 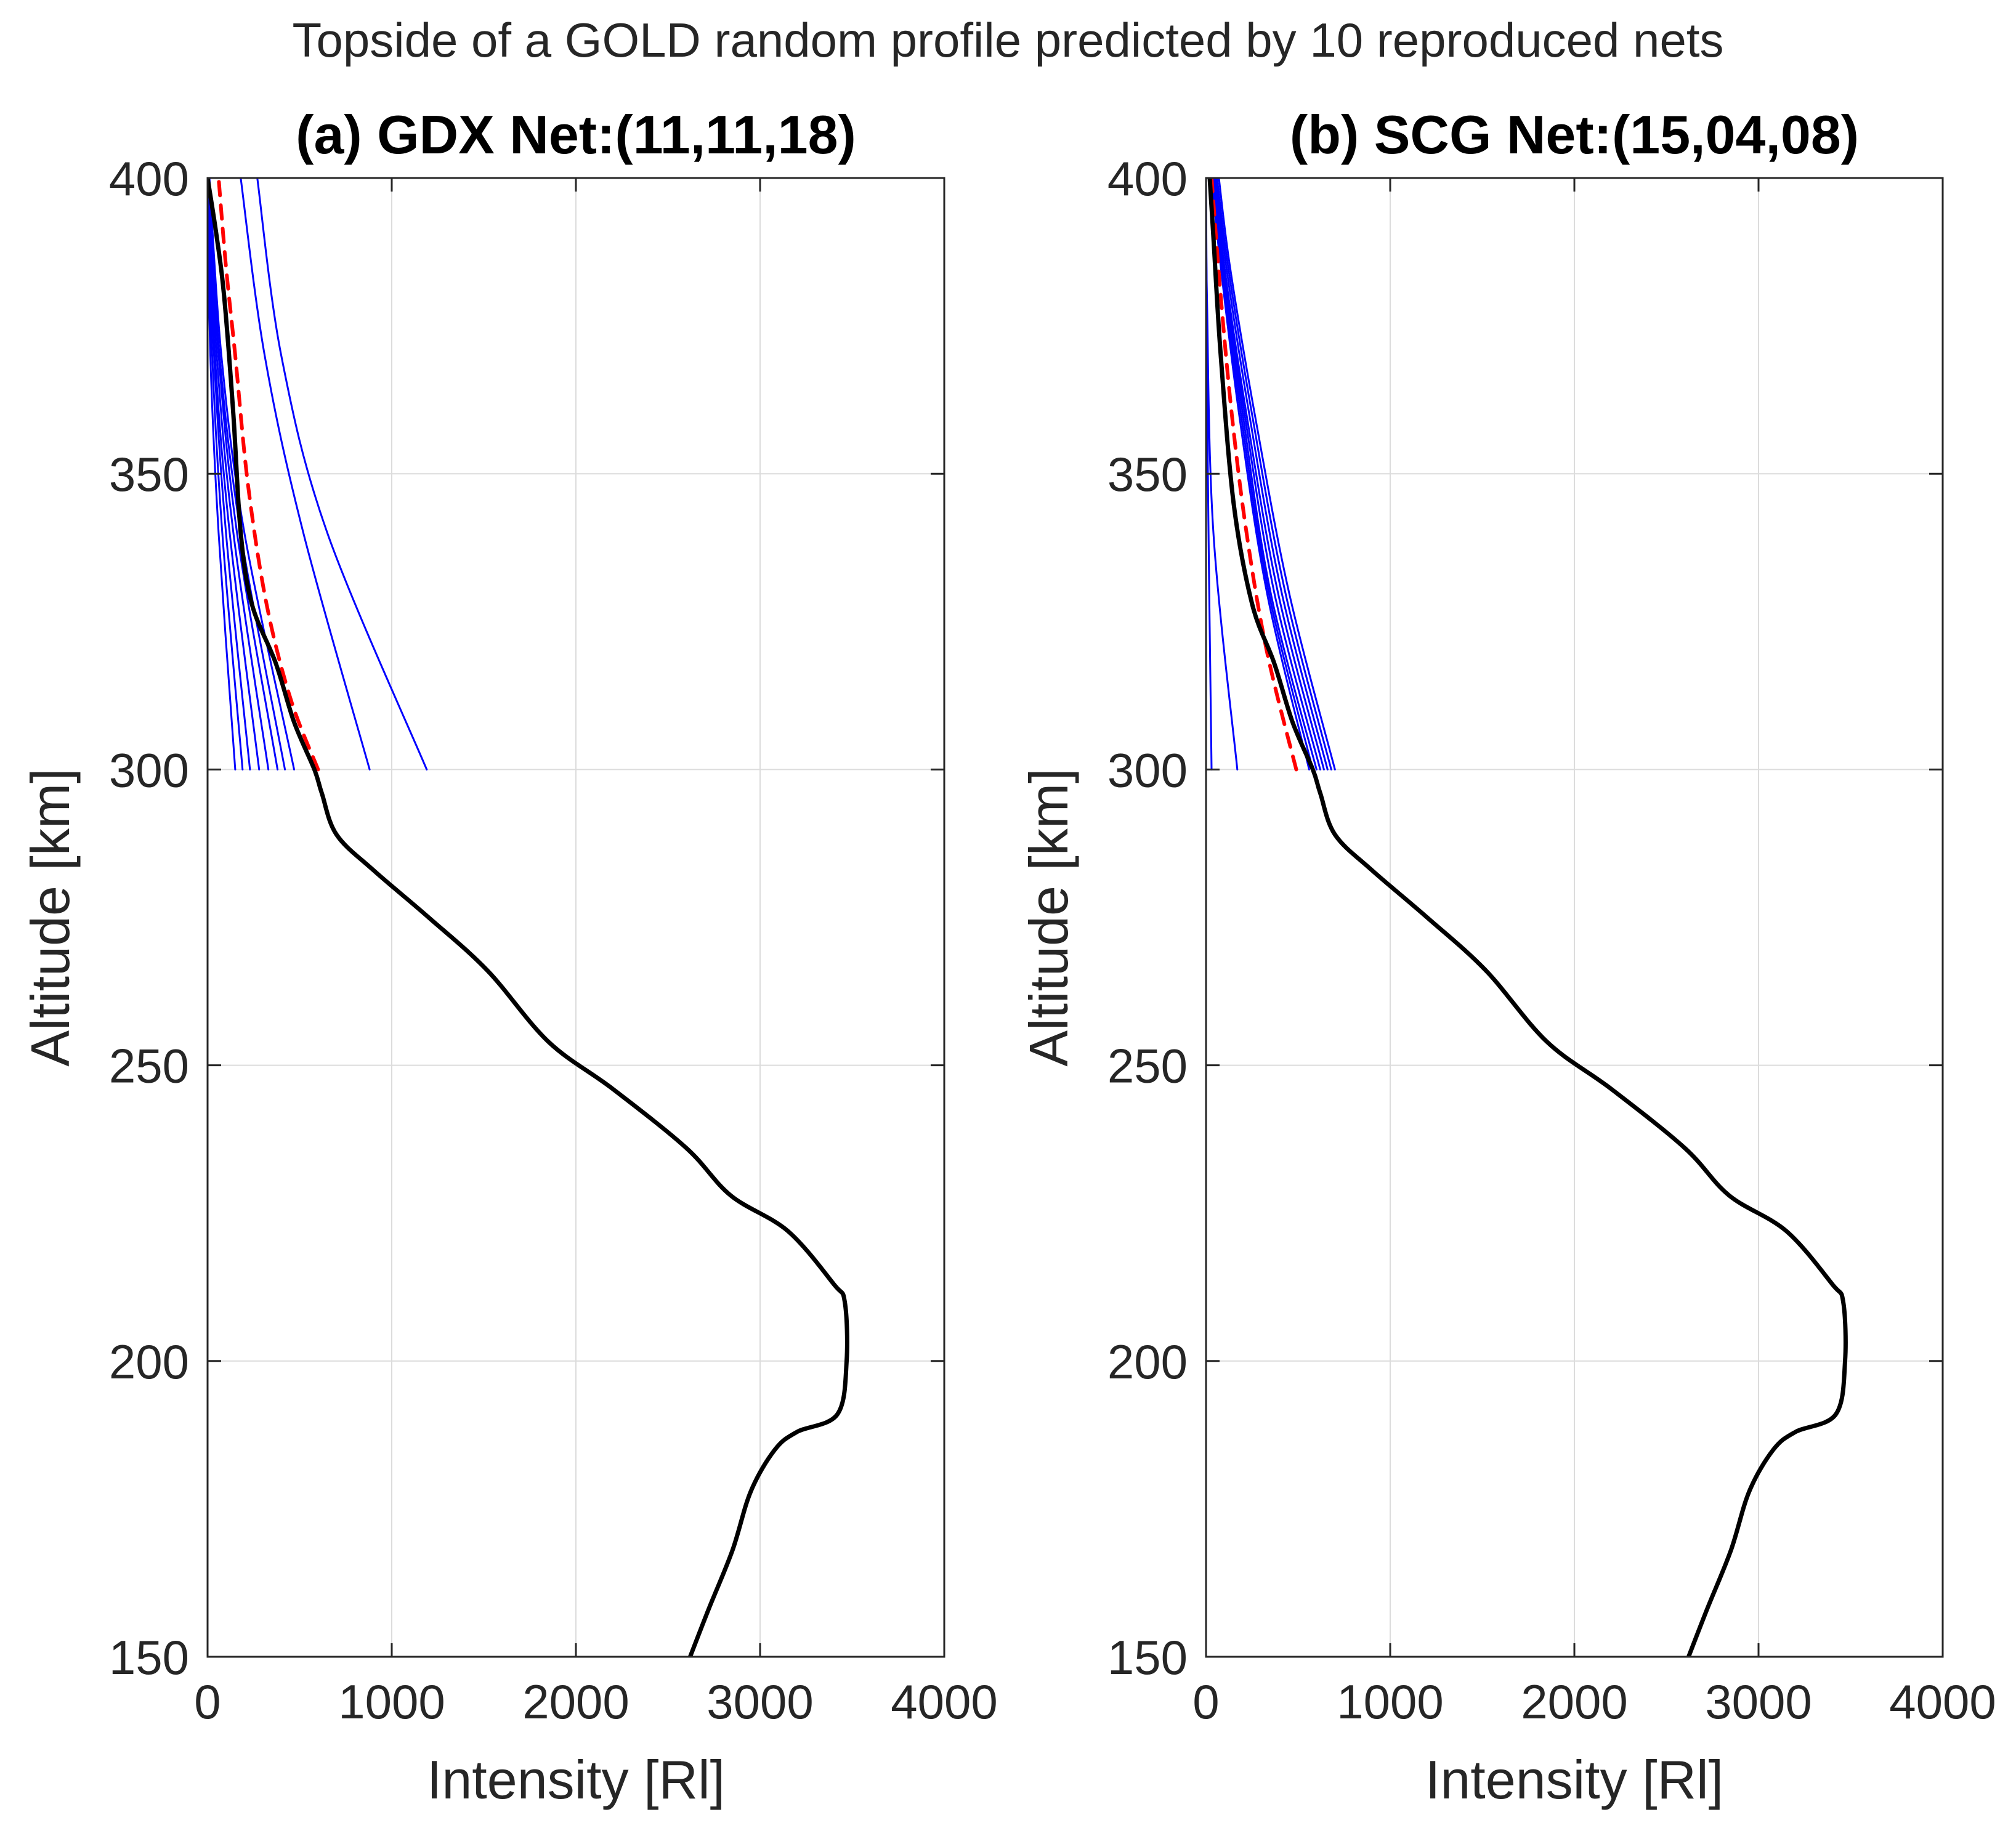 I want to click on panel-title: (b) SCG Net:(15,04,08), so click(x=1574, y=134).